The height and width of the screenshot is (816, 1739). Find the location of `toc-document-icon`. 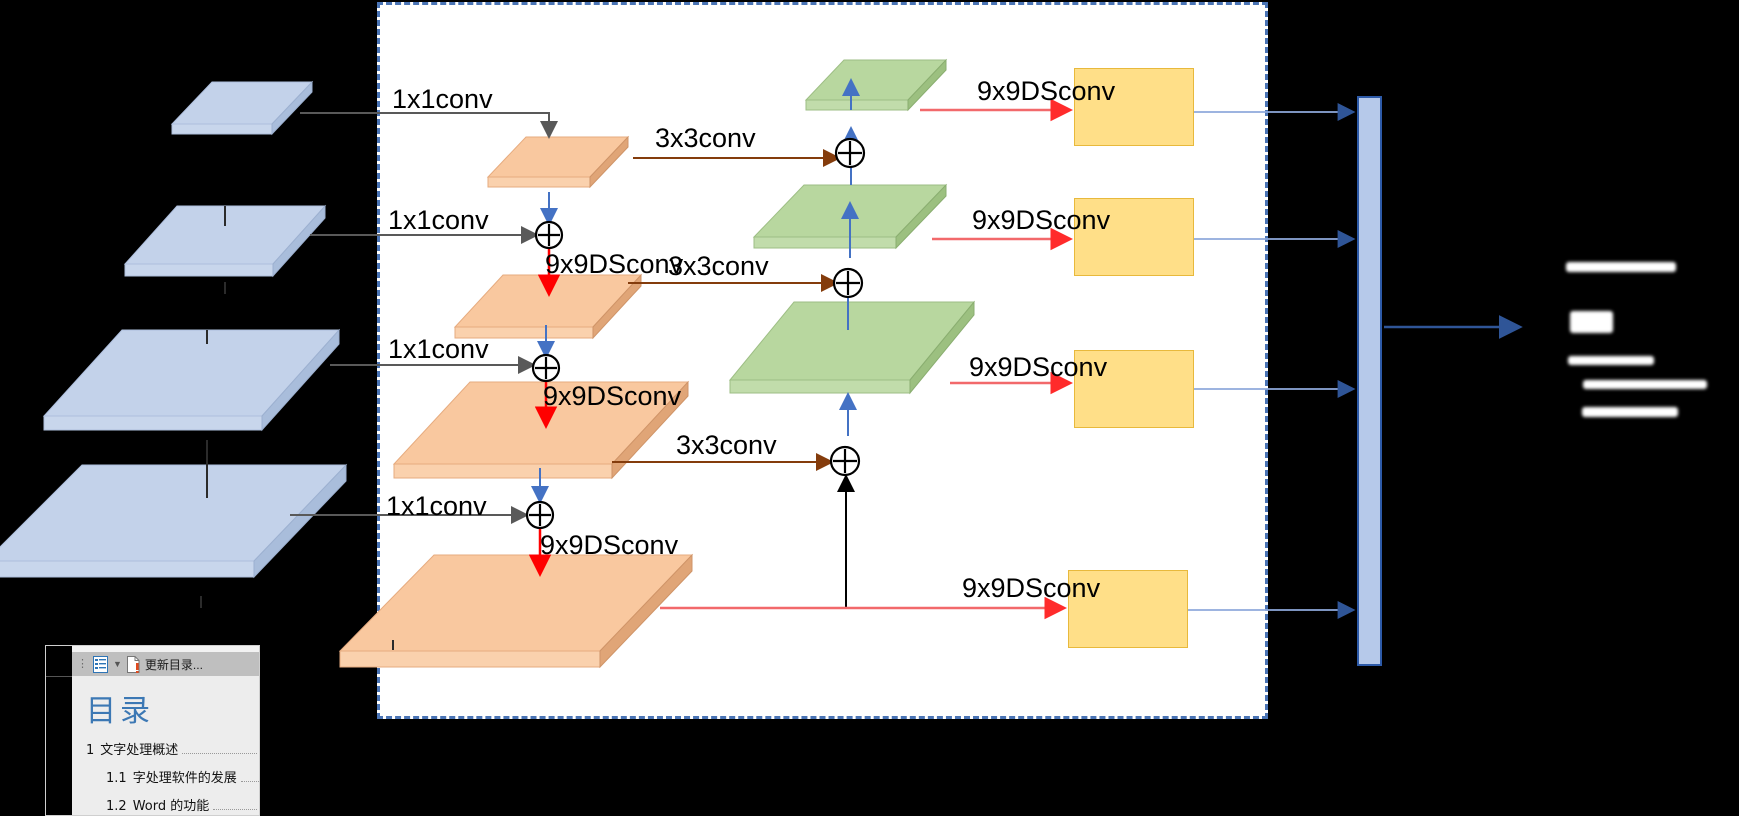

toc-document-icon is located at coordinates (100, 664).